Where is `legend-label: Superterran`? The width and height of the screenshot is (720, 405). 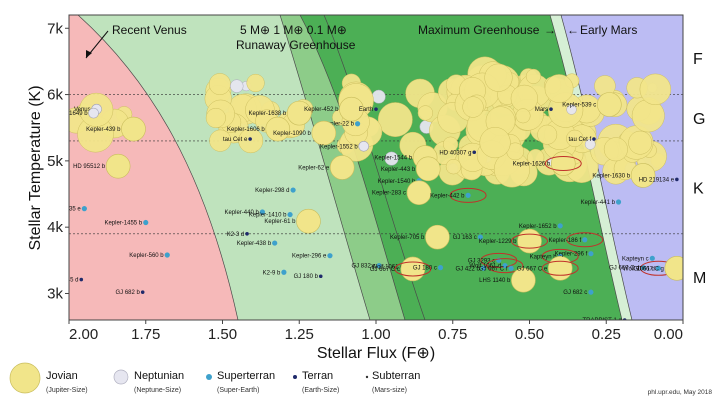 legend-label: Superterran is located at coordinates (246, 376).